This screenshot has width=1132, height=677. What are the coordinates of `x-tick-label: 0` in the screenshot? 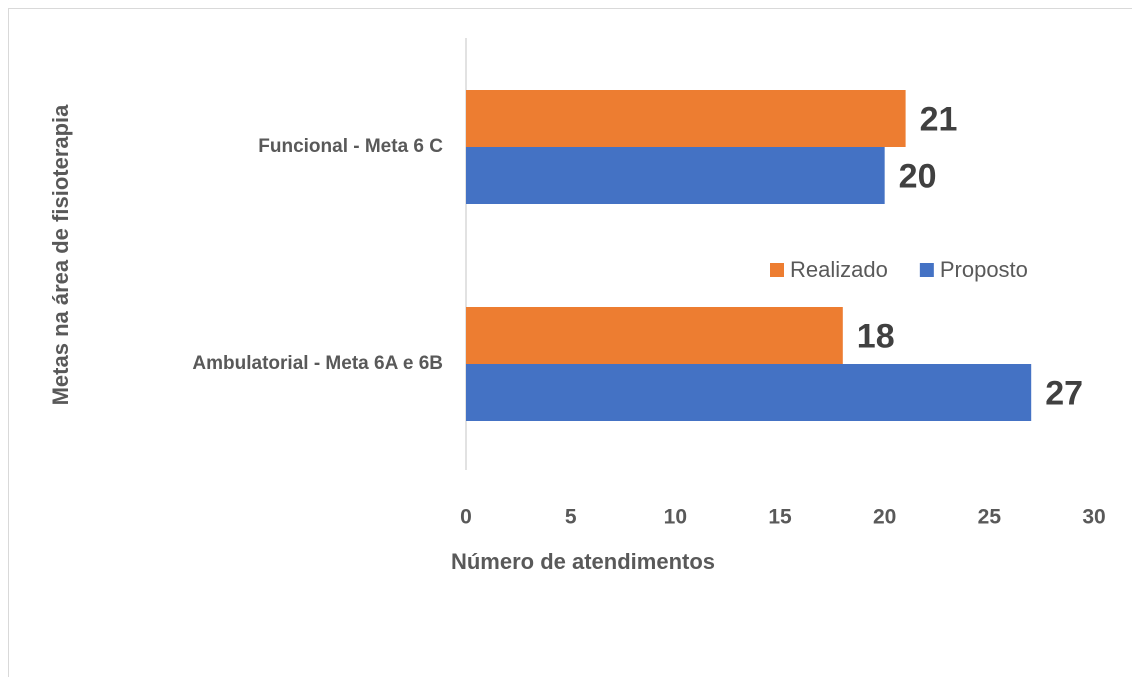 It's located at (466, 517).